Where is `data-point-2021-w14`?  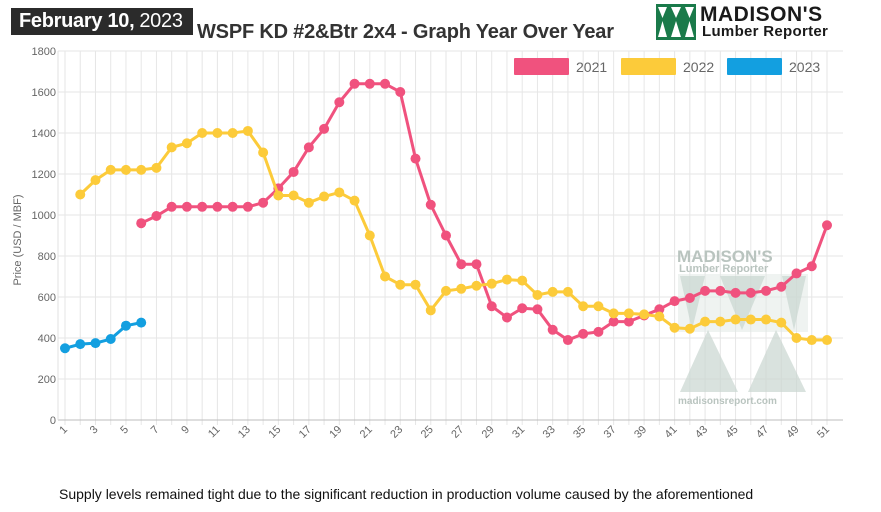
data-point-2021-w14 is located at coordinates (263, 202).